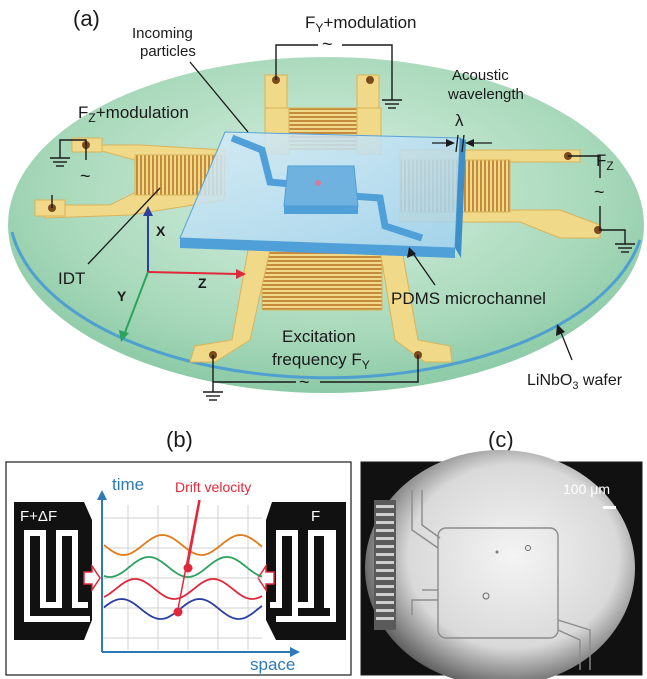  What do you see at coordinates (322, 194) in the screenshot?
I see `pdms-block` at bounding box center [322, 194].